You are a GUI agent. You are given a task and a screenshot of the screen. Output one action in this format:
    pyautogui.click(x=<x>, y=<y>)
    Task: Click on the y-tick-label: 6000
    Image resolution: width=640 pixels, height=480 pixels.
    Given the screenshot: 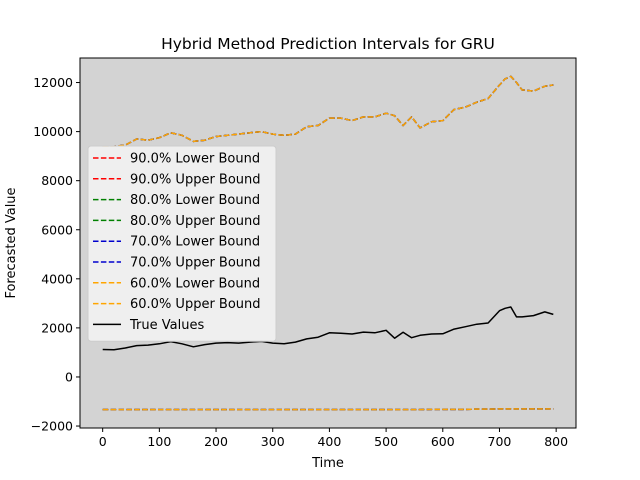 What is the action you would take?
    pyautogui.click(x=57, y=229)
    